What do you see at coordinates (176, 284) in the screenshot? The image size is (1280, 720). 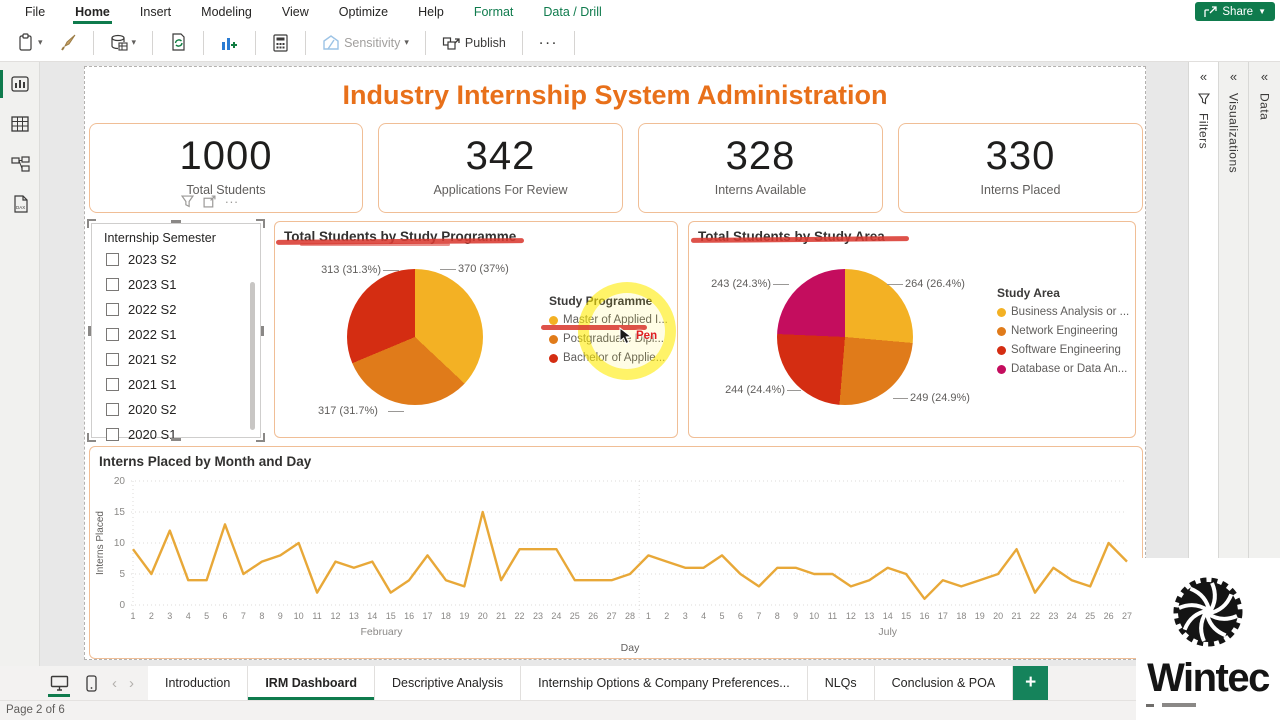 I see `slicer-option-2023-s1: 2023 S1` at bounding box center [176, 284].